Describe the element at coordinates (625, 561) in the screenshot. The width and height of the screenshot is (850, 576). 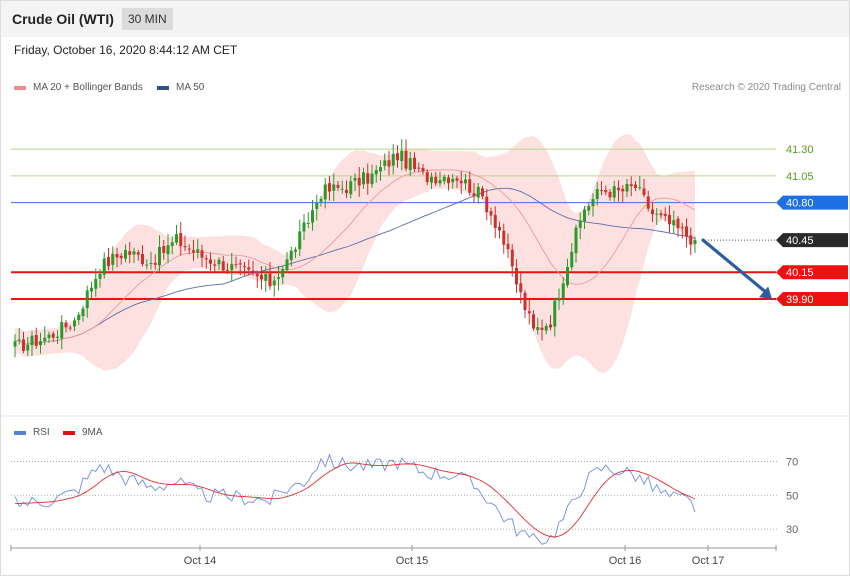
I see `x-label-oct-16: Oct 16` at that location.